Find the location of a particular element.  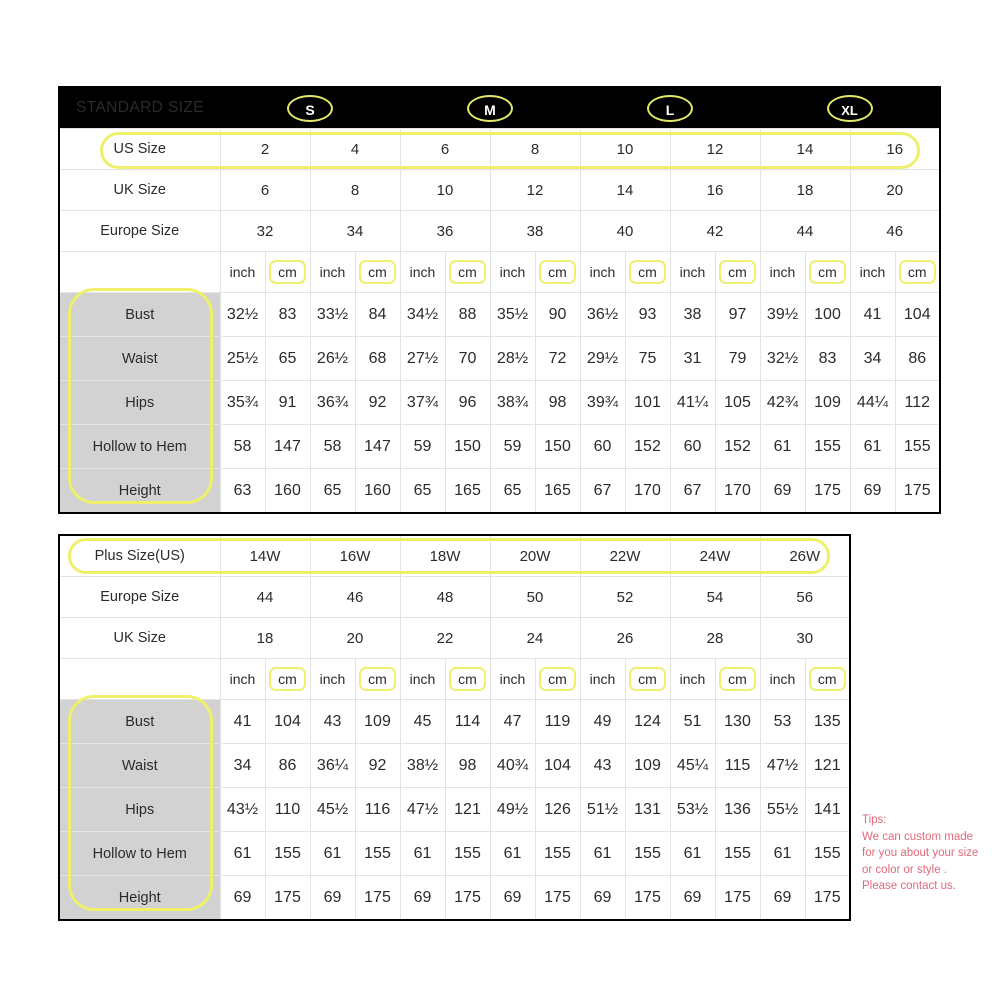

cell-value: 49½ is located at coordinates (512, 809).